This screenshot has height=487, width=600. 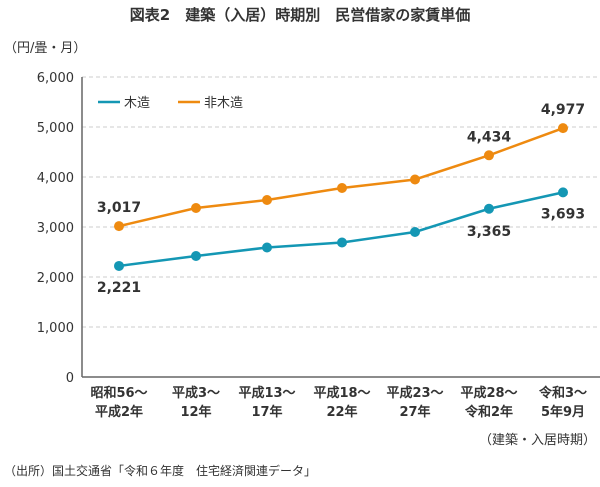 I want to click on x-tick-label: 平成28～, so click(x=488, y=393).